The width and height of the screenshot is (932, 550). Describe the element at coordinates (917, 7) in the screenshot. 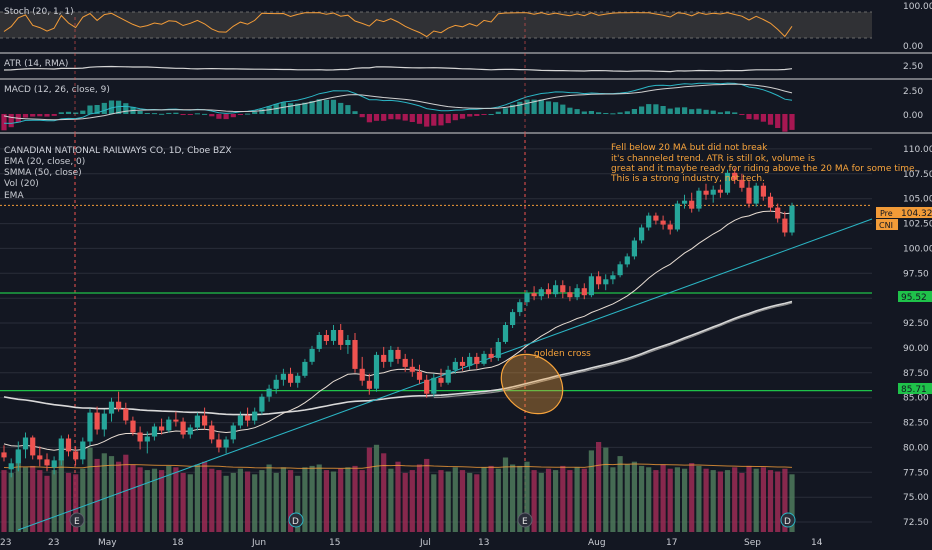

I see `stoch-tick: 100.00` at that location.